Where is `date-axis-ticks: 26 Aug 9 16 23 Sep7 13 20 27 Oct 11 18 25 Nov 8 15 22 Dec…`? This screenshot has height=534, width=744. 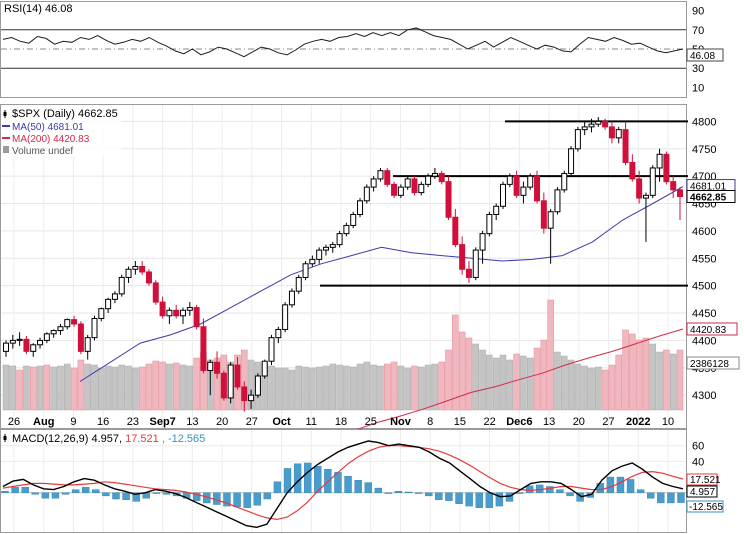
date-axis-ticks: 26 Aug 9 16 23 Sep7 13 20 27 Oct 11 18 25 Nov 8 15 22 Dec… is located at coordinates (341, 422).